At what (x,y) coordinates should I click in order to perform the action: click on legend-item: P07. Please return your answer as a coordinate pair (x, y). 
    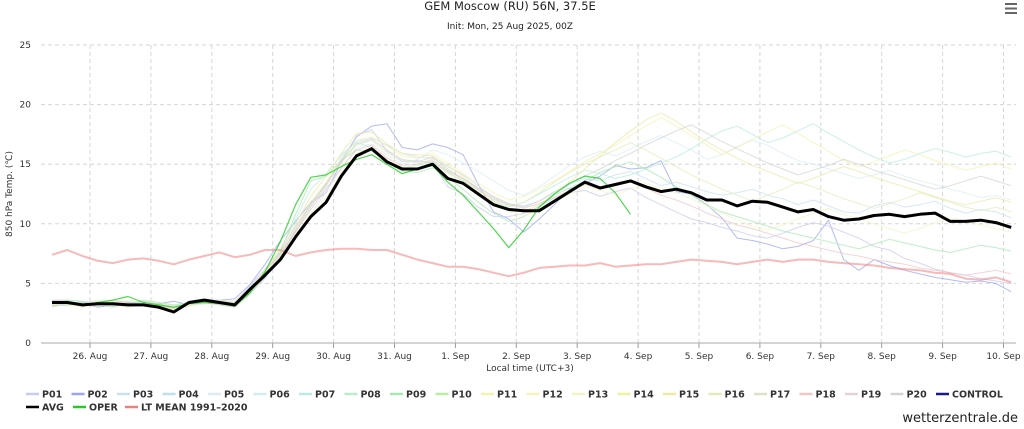
    Looking at the image, I should click on (317, 395).